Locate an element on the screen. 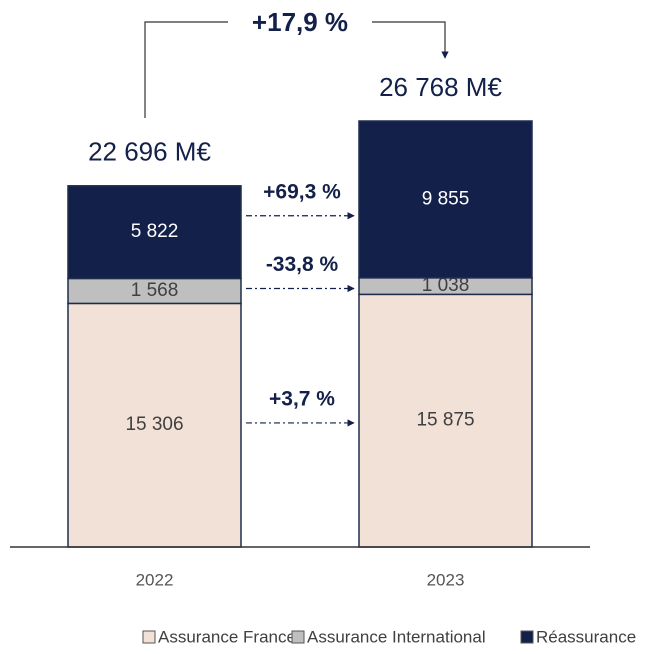  growth-label: +3,7 % is located at coordinates (302, 398).